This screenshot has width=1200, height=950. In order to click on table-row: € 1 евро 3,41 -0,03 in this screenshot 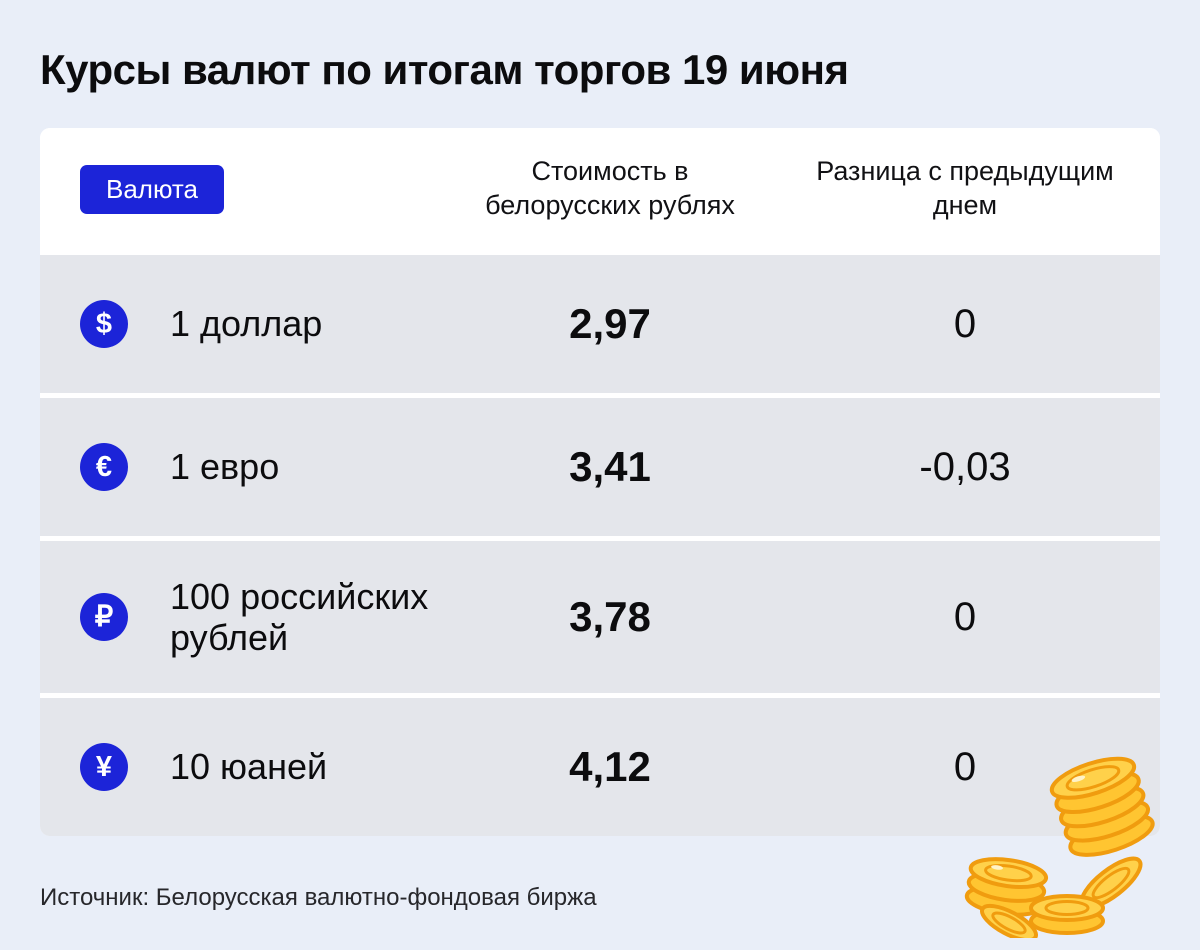, I will do `click(600, 467)`.